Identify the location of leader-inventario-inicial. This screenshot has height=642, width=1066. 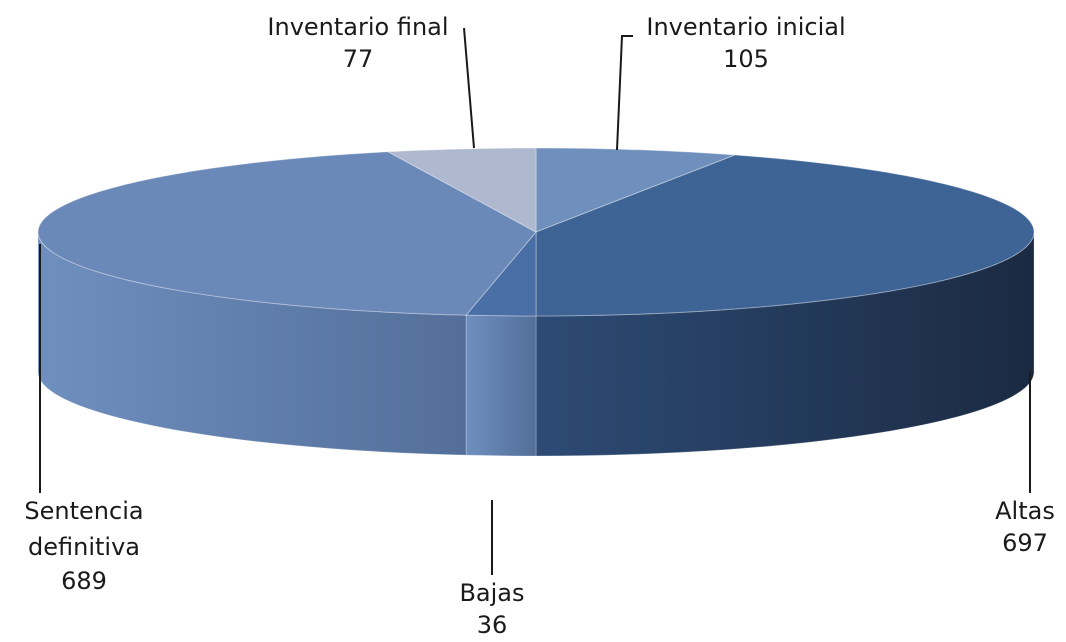
(624, 93).